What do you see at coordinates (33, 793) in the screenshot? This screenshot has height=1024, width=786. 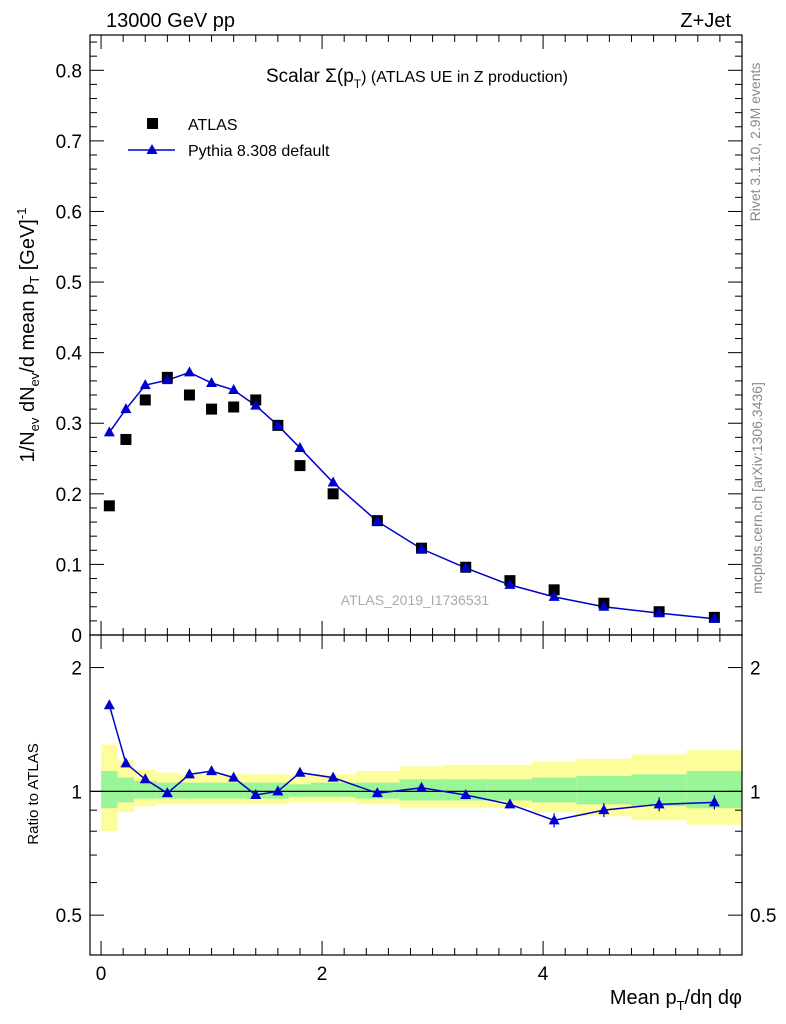 I see `ratio-y-axis-label: Ratio to ATLAS` at bounding box center [33, 793].